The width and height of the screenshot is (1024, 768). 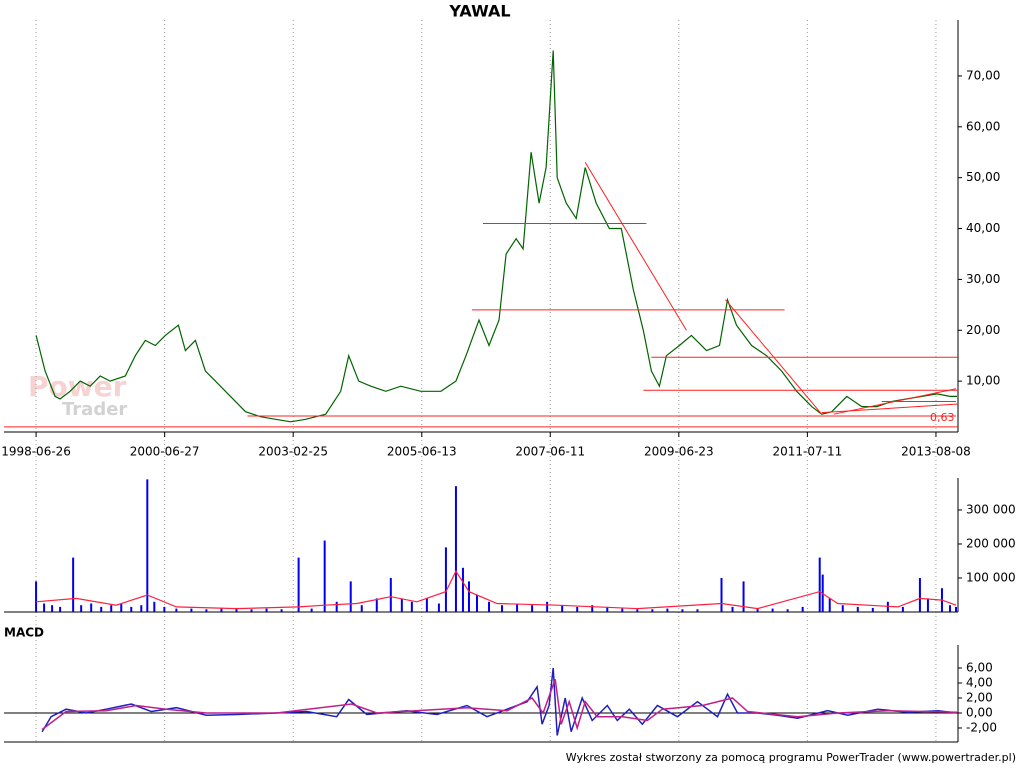 I want to click on x-tick-label: 2003-02-25, so click(x=293, y=452).